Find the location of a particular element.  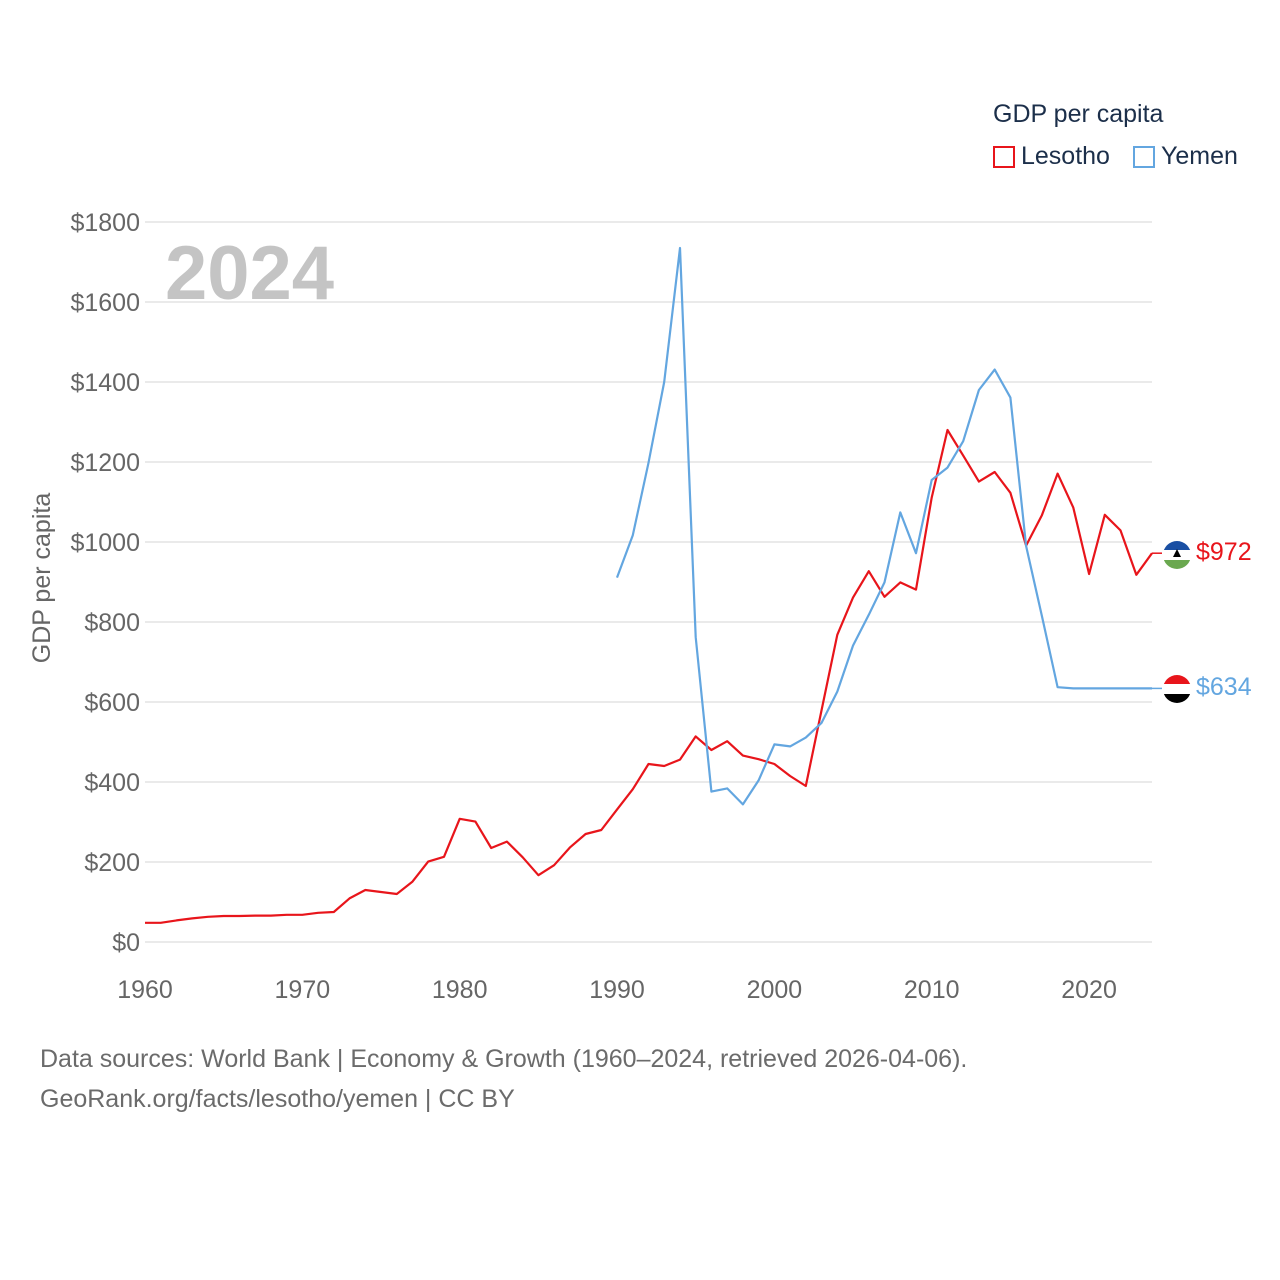

y-axis-label: GDP per capita is located at coordinates (42, 578).